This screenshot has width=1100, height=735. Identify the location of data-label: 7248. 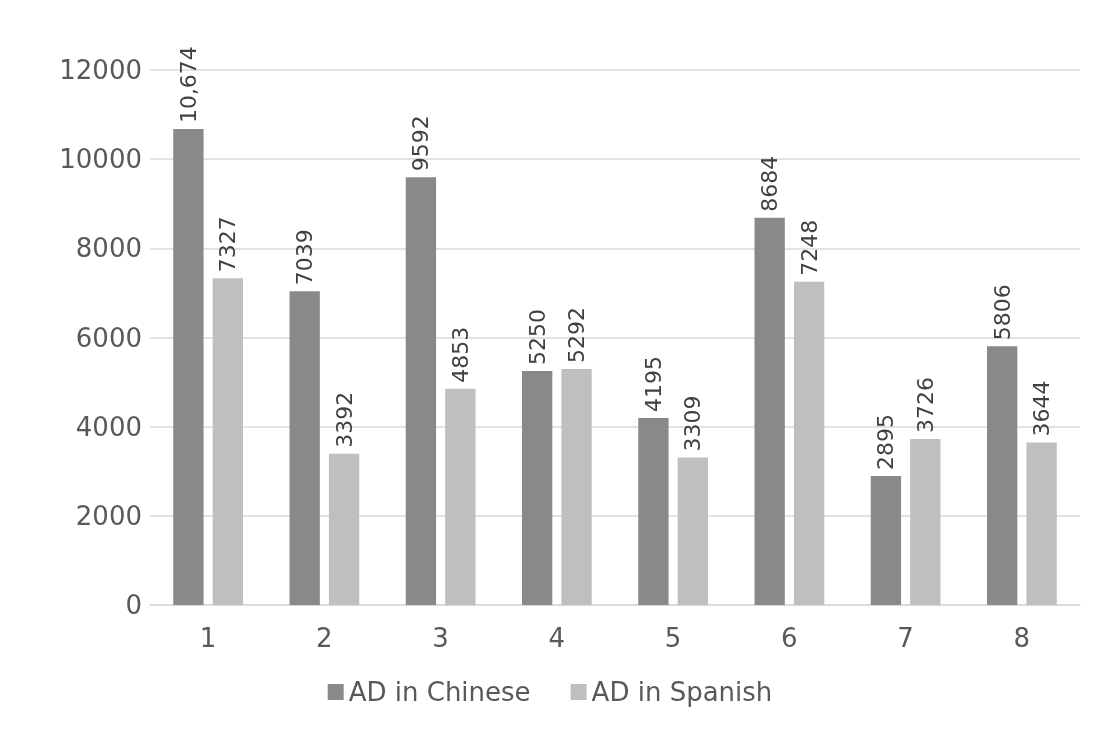
(809, 247).